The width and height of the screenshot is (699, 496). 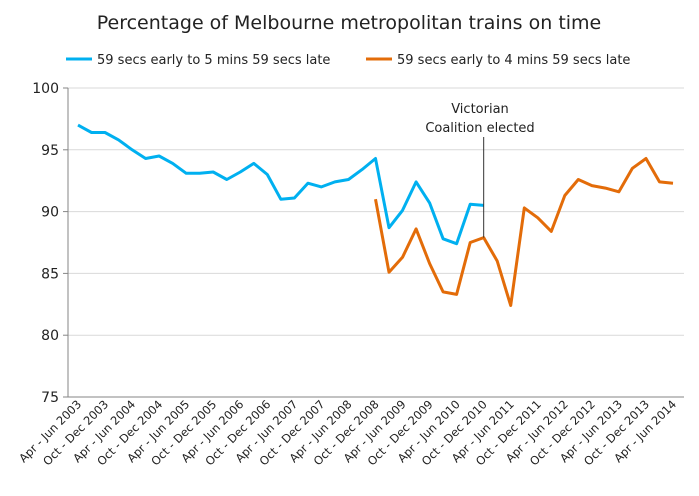 I want to click on y-tick-label: 75, so click(x=50, y=398).